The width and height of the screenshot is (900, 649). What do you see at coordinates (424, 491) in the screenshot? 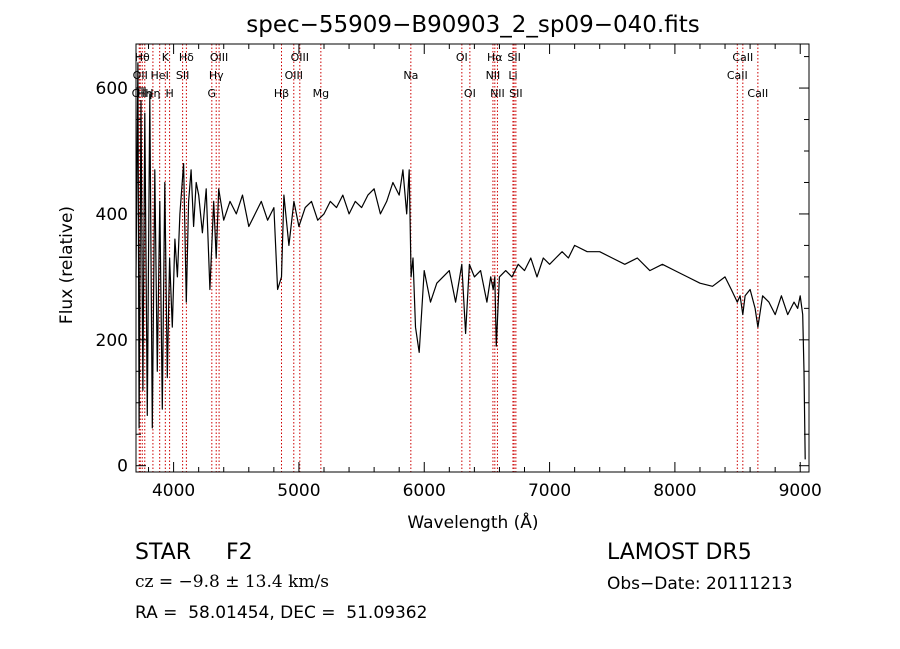
I see `x-tick-label: 6000` at bounding box center [424, 491].